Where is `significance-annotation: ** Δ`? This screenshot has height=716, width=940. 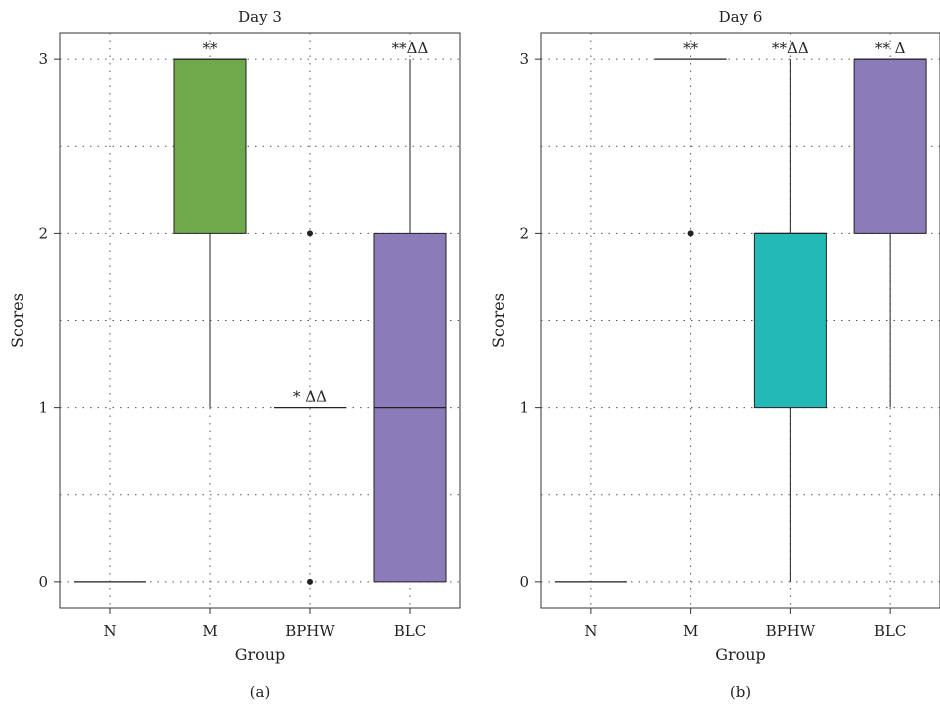
significance-annotation: ** Δ is located at coordinates (890, 48).